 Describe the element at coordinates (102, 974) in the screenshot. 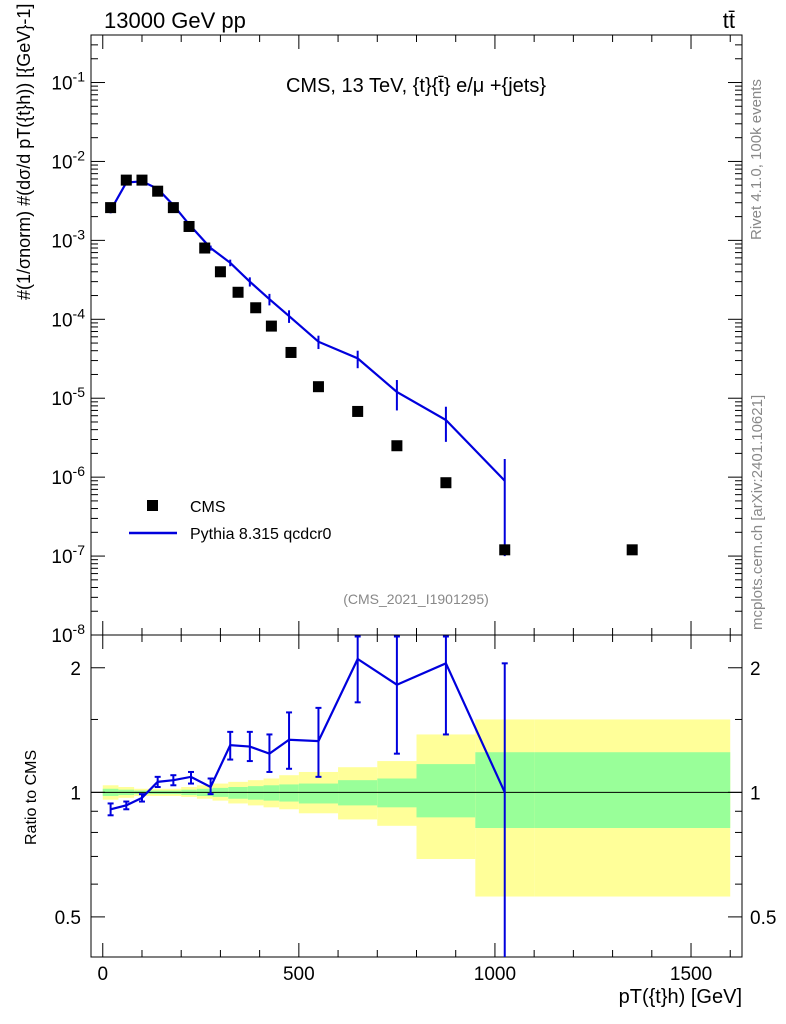

I see `x-tick-label: 0` at that location.